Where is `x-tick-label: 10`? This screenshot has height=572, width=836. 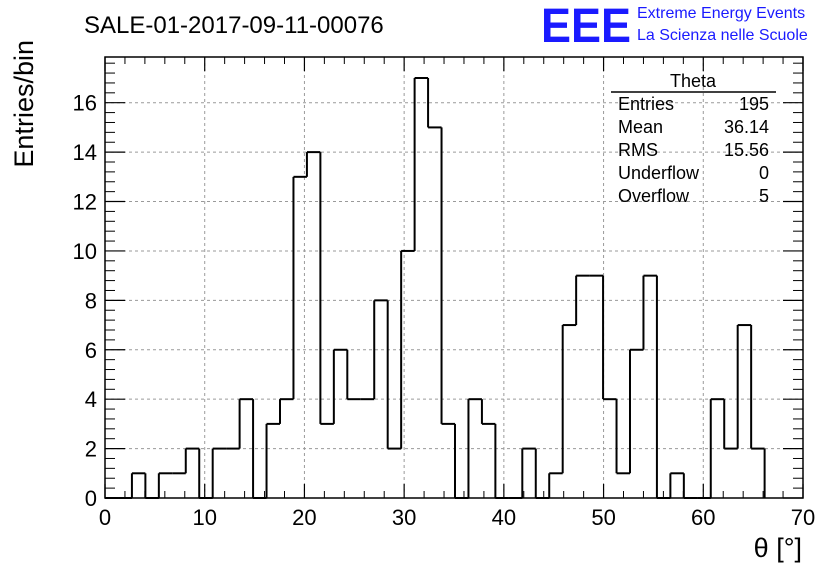 x-tick-label: 10 is located at coordinates (204, 517).